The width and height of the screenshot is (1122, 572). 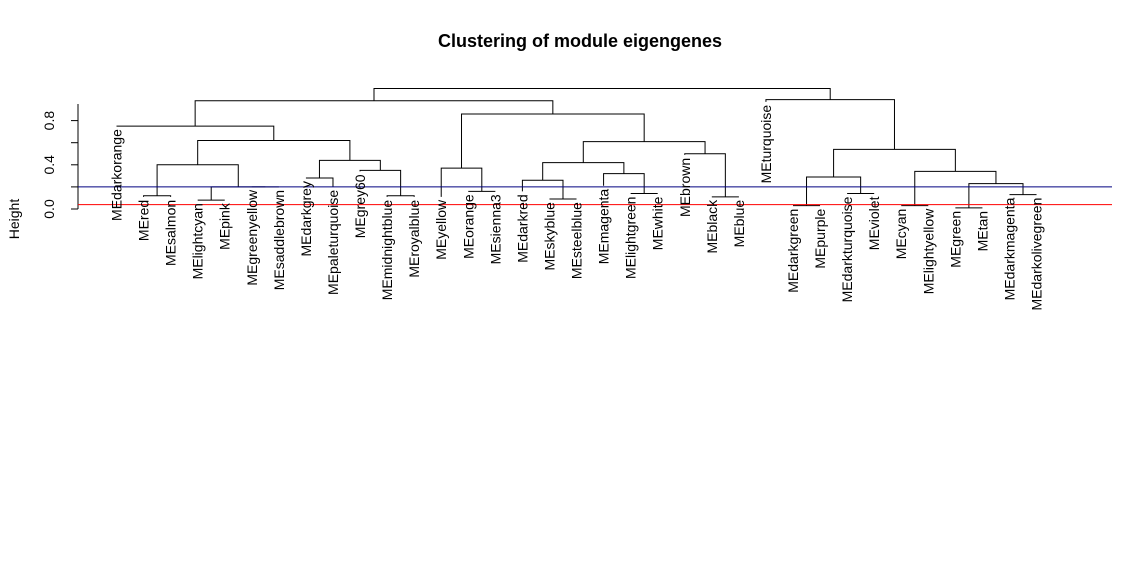 What do you see at coordinates (549, 236) in the screenshot?
I see `leaf-label: MEskyblue` at bounding box center [549, 236].